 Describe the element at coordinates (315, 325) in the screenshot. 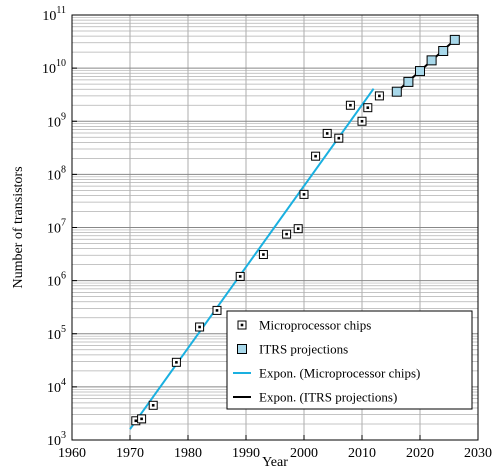

I see `legend-label: Microprocessor chips` at that location.